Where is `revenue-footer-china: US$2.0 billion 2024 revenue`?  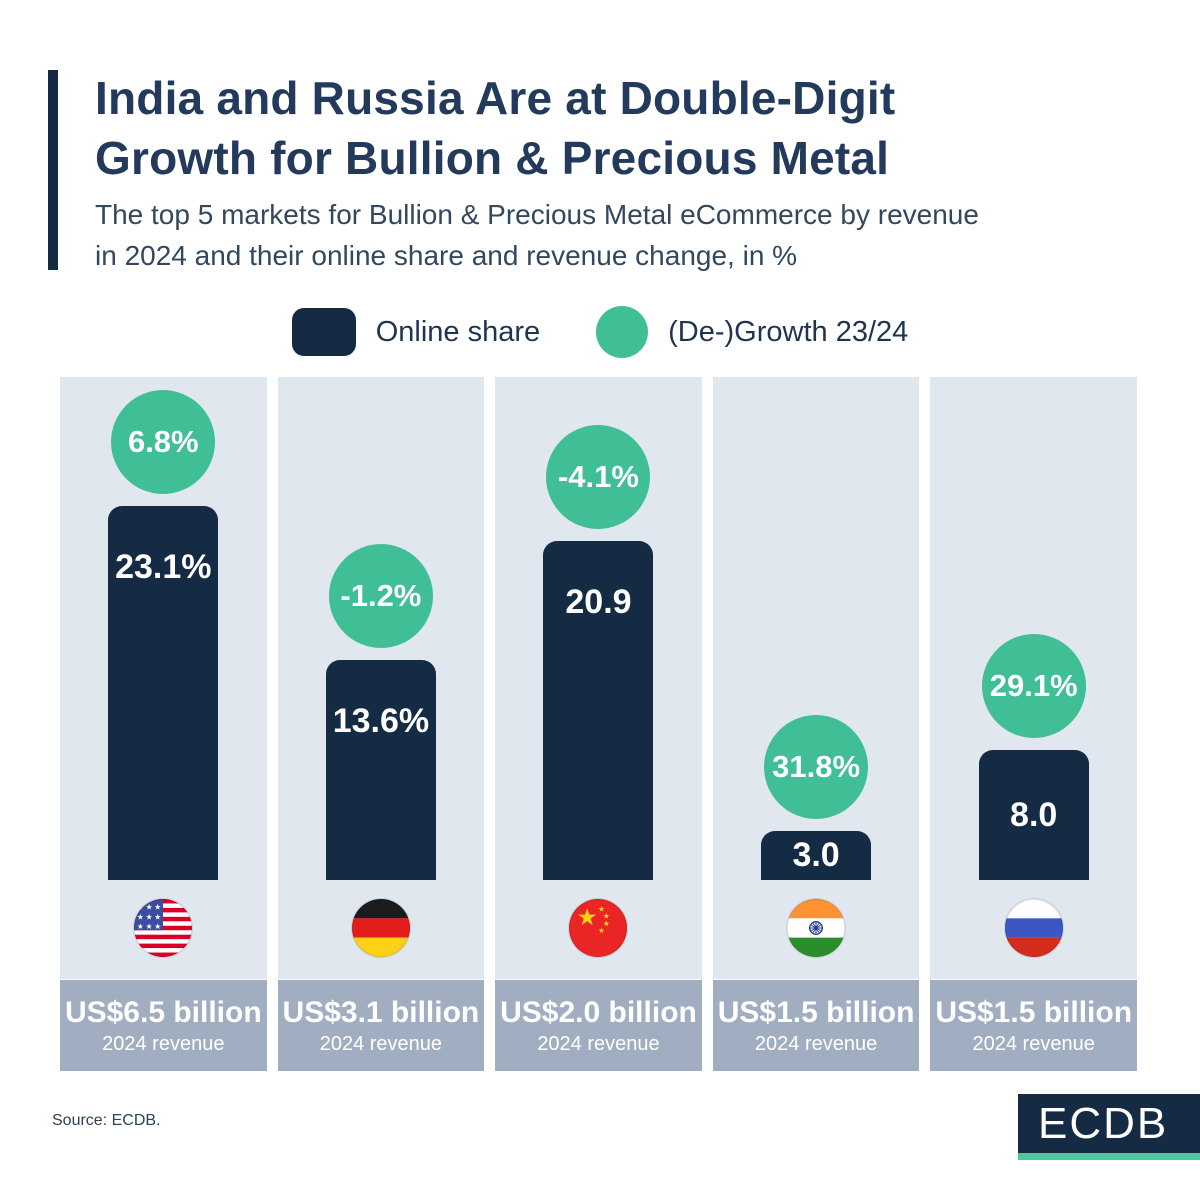
revenue-footer-china: US$2.0 billion 2024 revenue is located at coordinates (598, 1025).